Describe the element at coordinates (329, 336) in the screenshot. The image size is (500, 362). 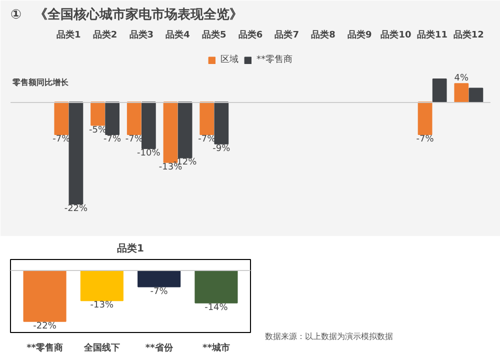
I see `source-note: 数据来源：以上数据为演示模拟数据` at that location.